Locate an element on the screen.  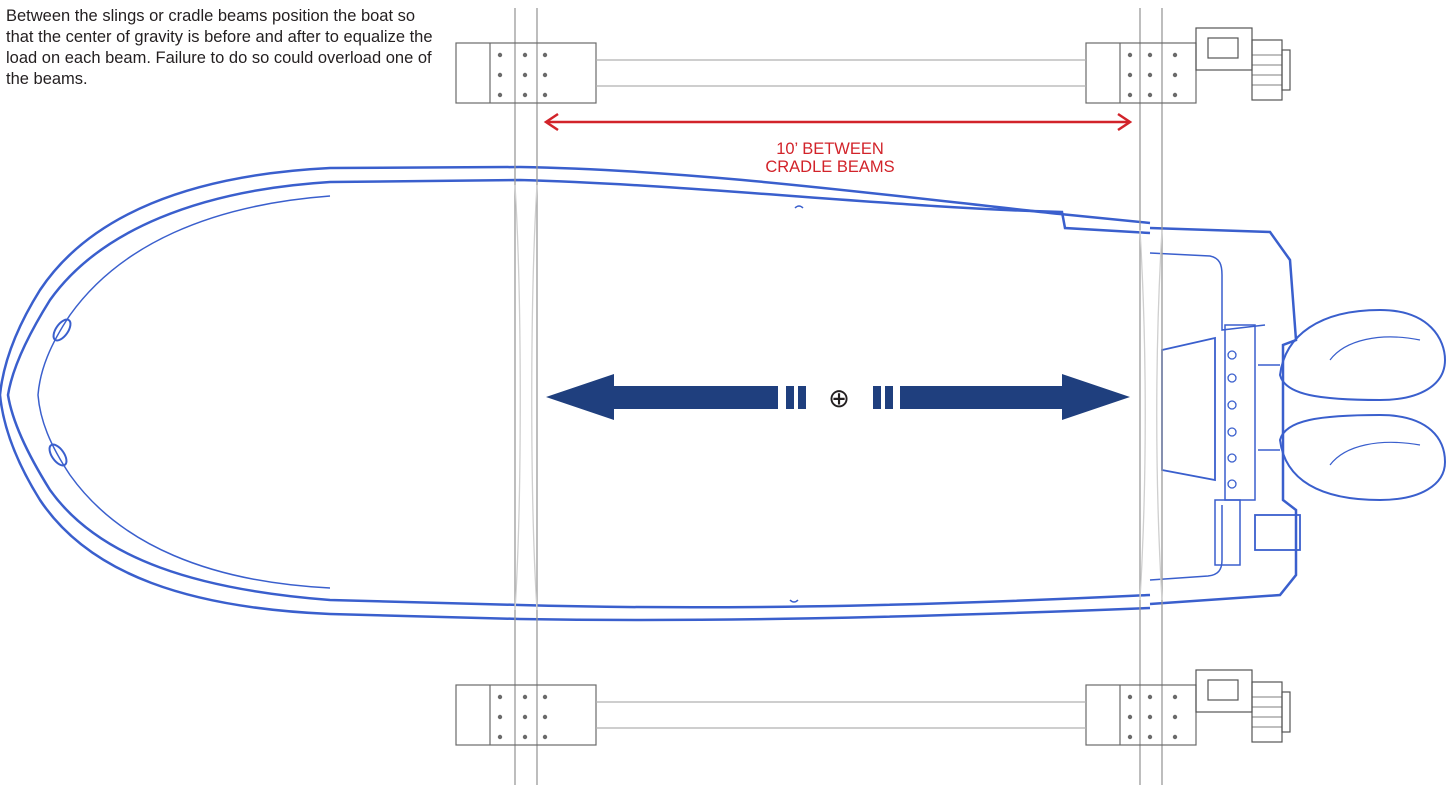
outboard-motor-icon is located at coordinates (1352, 405).